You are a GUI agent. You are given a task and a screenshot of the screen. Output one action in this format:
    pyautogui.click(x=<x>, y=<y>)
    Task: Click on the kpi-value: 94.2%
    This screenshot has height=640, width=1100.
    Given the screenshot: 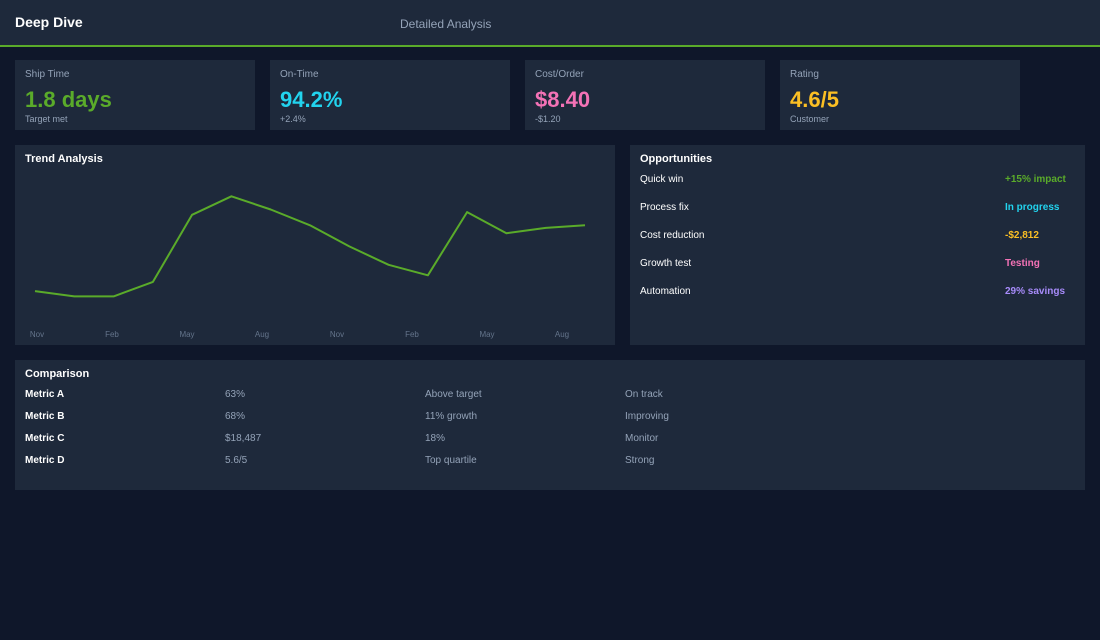 What is the action you would take?
    pyautogui.click(x=311, y=99)
    